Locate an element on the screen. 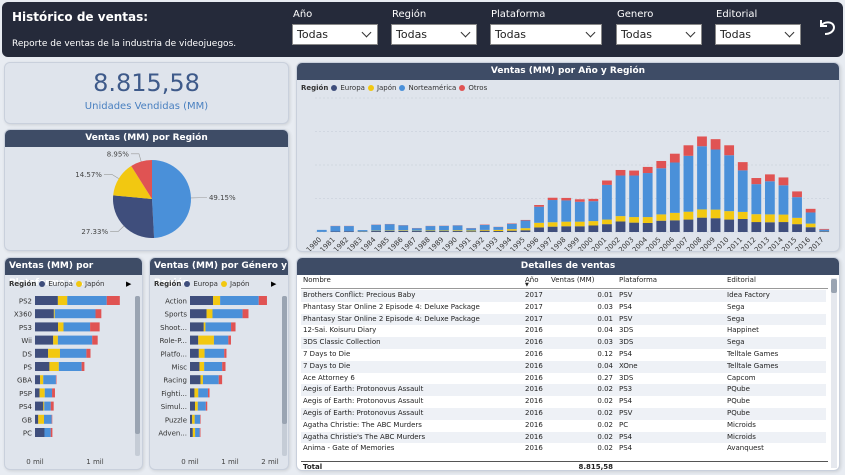 This screenshot has height=475, width=845. bar-ps3-otros is located at coordinates (95, 327).